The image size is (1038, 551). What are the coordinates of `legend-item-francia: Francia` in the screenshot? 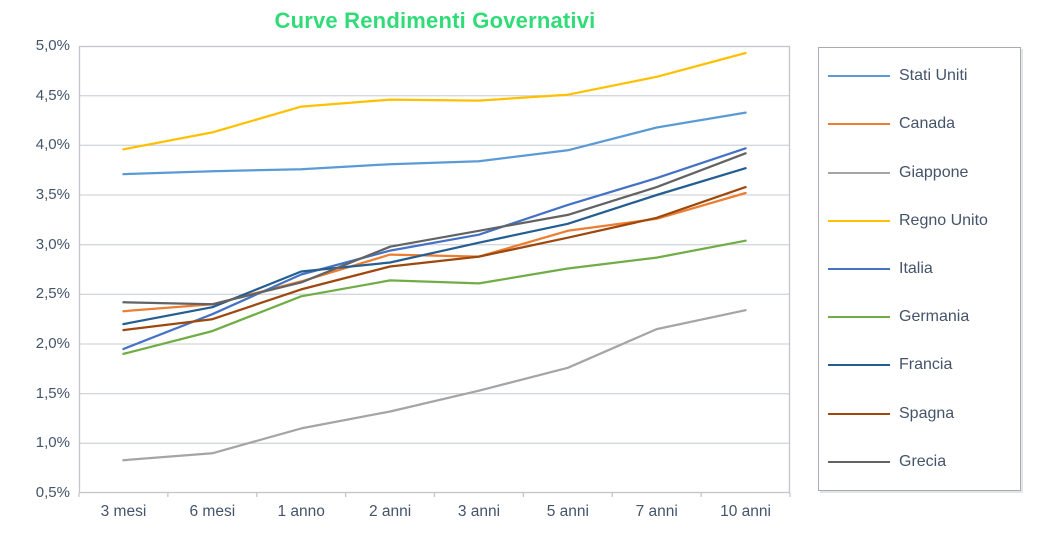 It's located at (919, 365).